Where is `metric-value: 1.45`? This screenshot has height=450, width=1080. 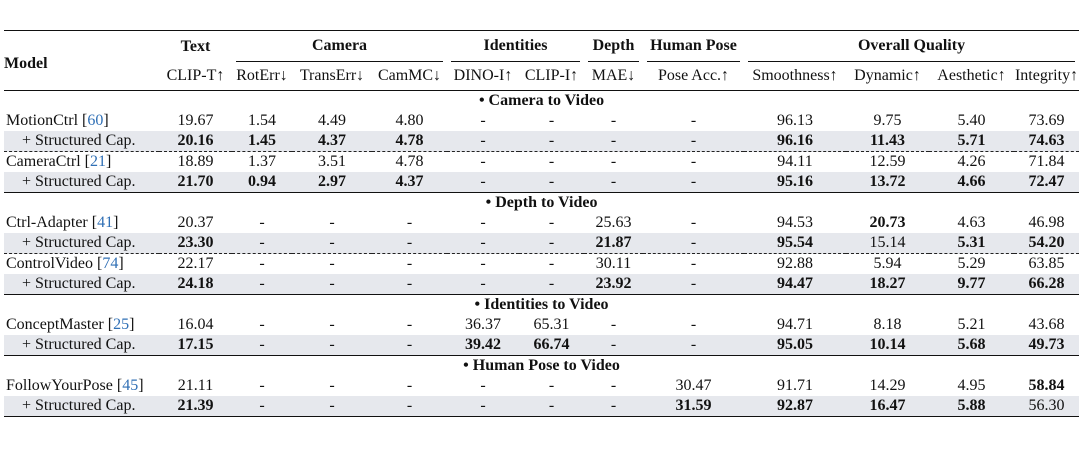 metric-value: 1.45 is located at coordinates (262, 141).